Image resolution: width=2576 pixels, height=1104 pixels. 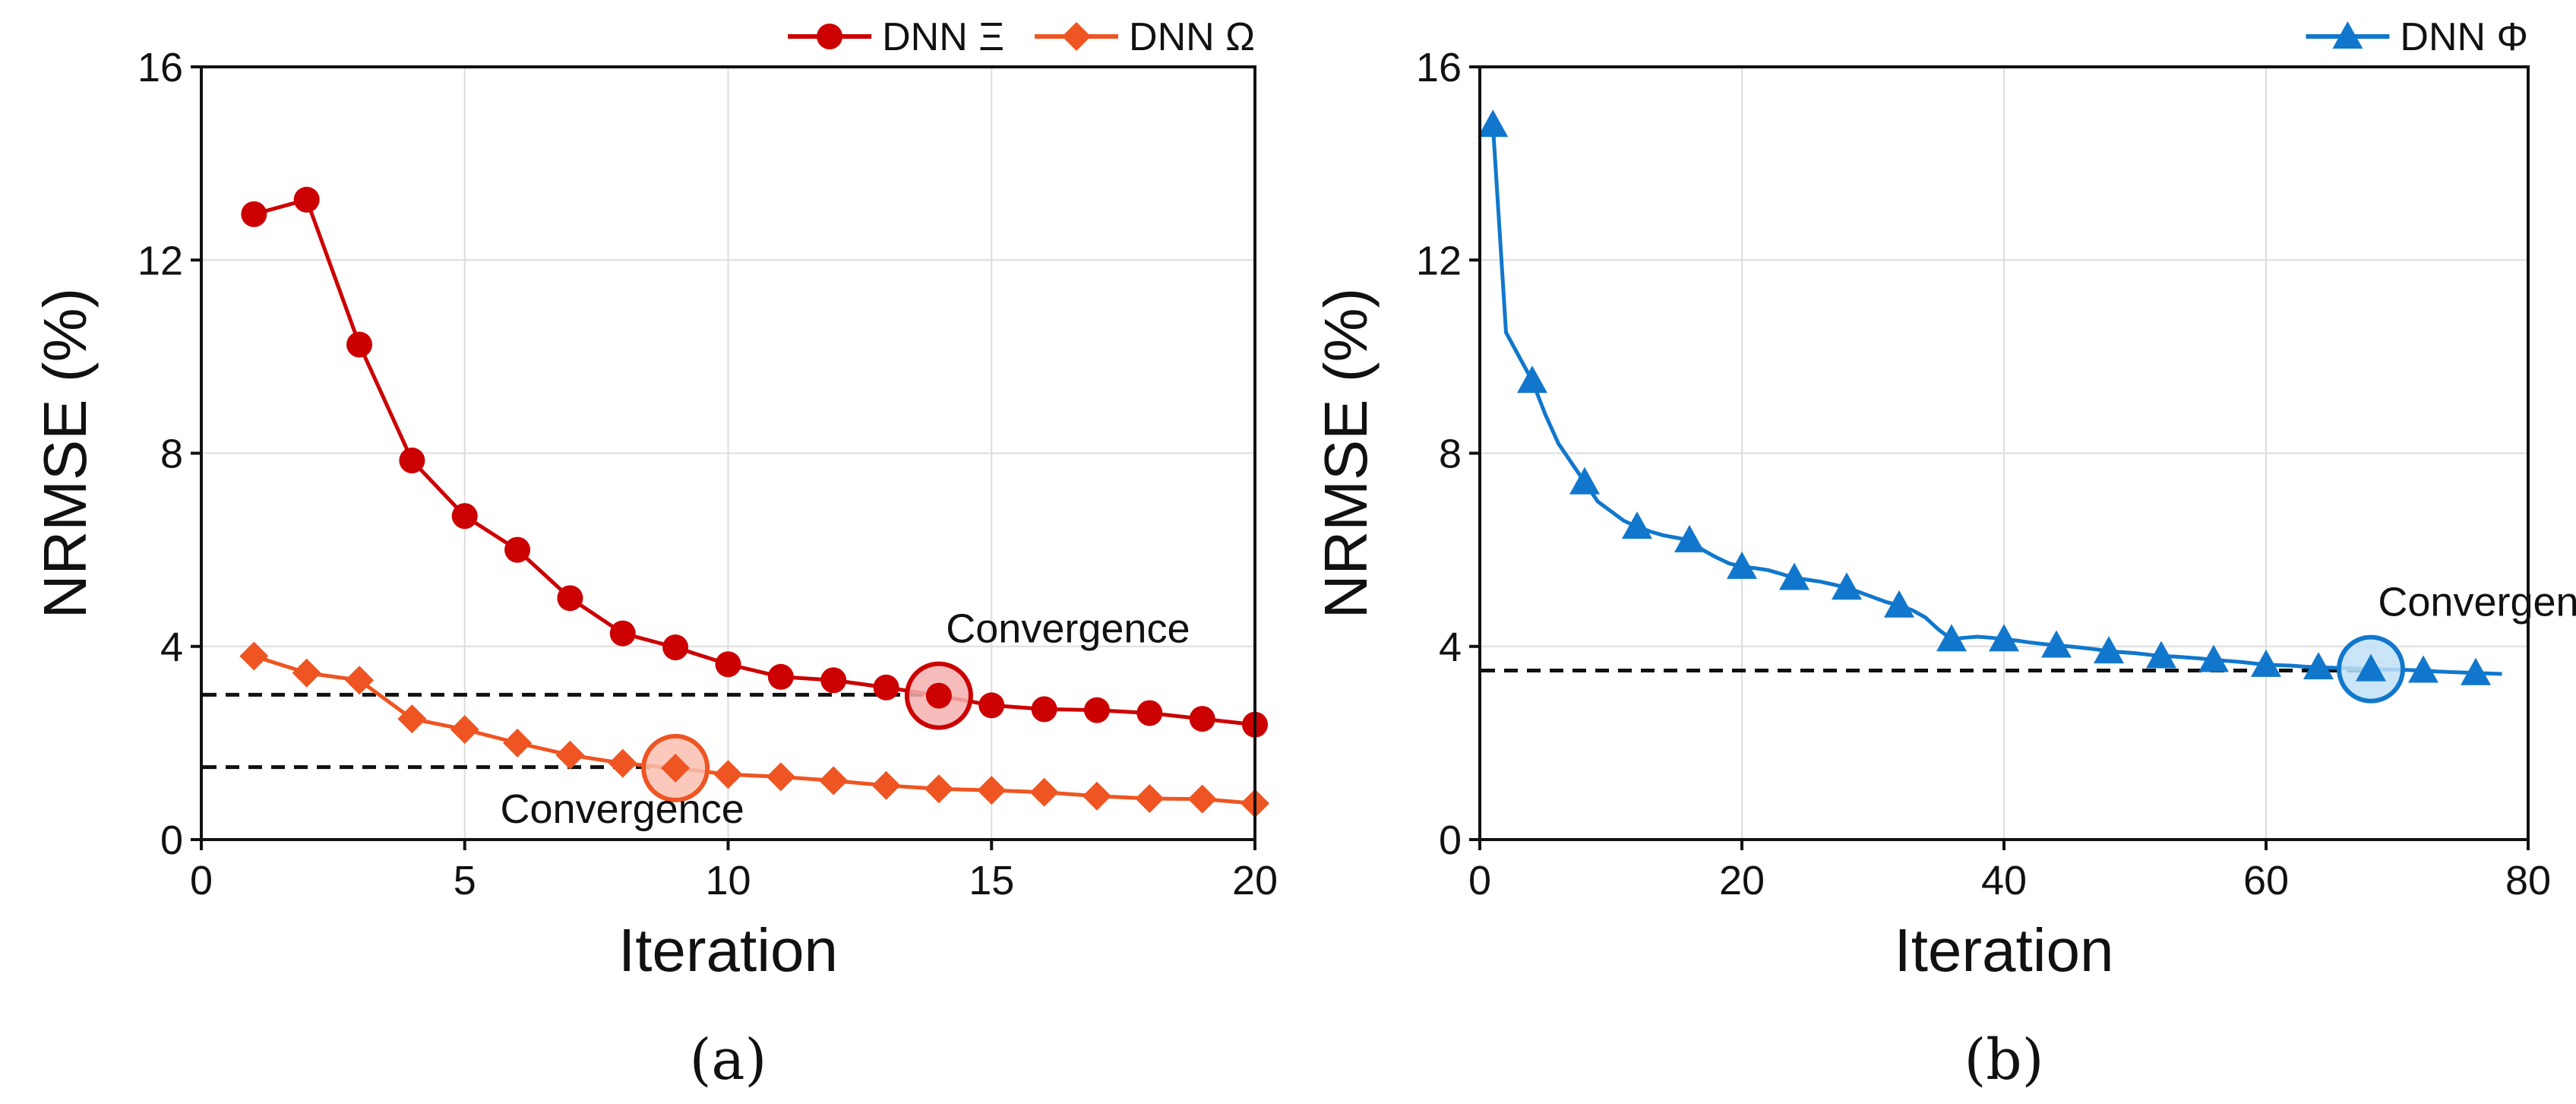 I want to click on panel-a-y-axis-label: NRMSE (%), so click(x=65, y=453).